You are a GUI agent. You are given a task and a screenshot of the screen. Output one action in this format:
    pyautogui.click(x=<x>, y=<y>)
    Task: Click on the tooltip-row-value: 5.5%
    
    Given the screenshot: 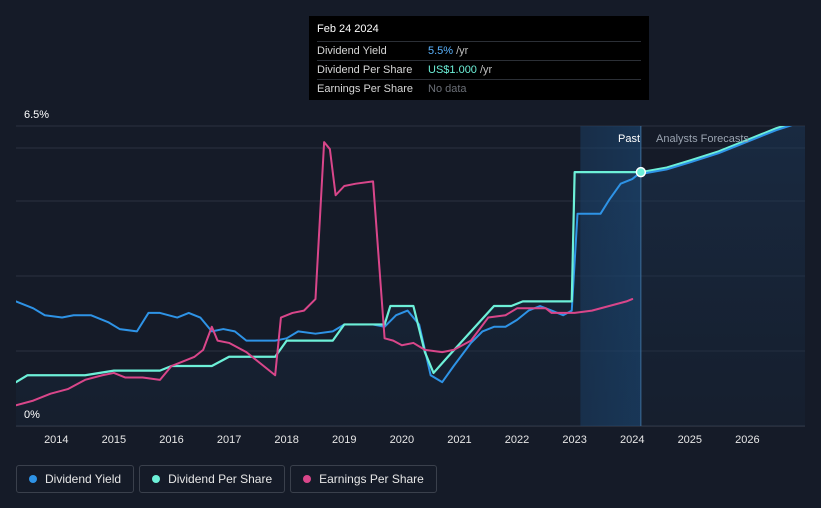 What is the action you would take?
    pyautogui.click(x=441, y=51)
    